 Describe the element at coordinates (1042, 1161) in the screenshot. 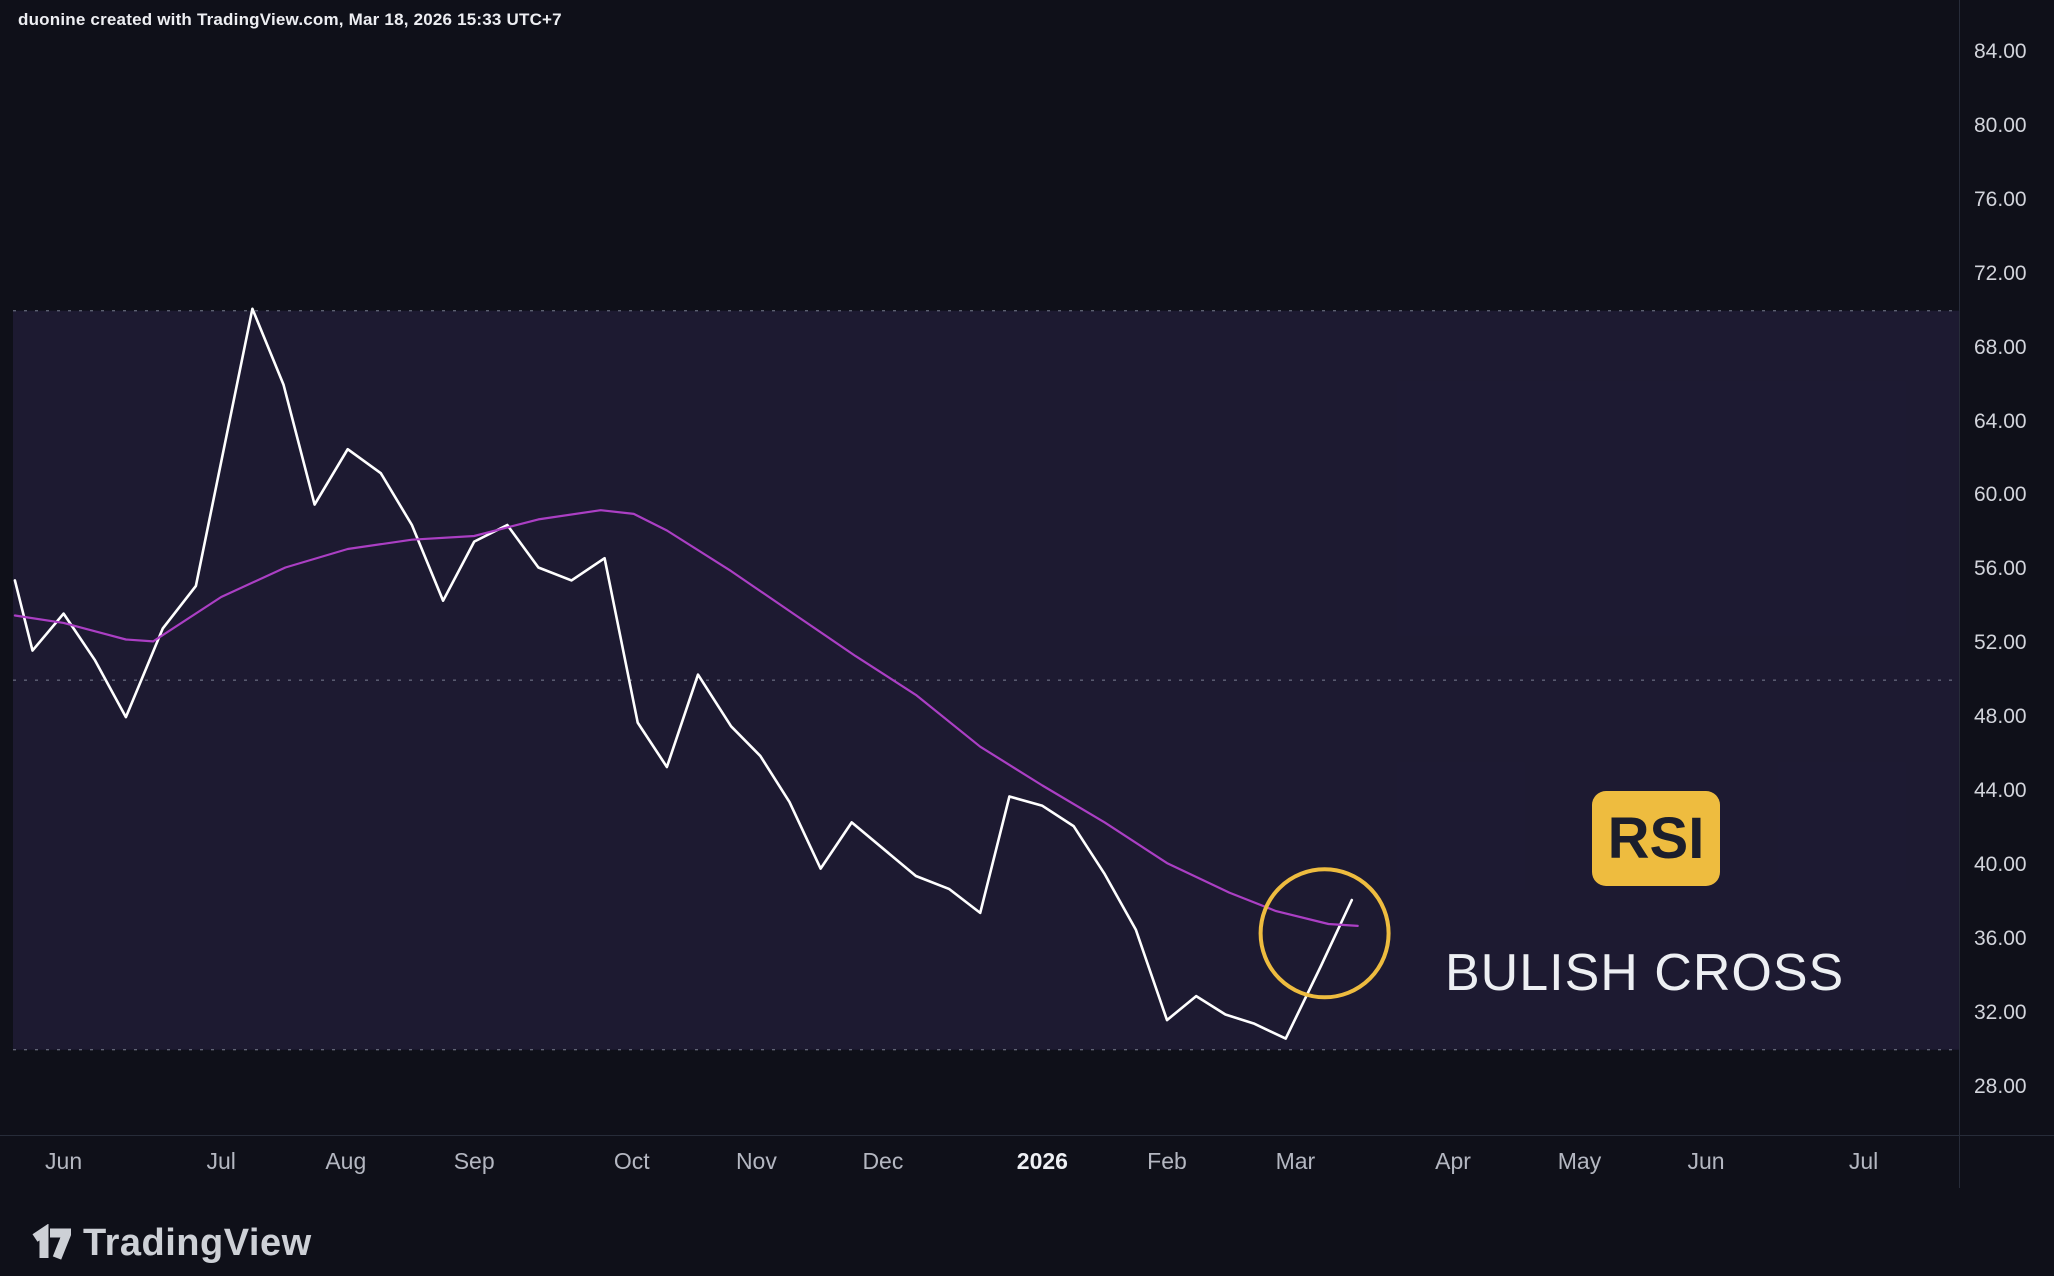

I see `time-label-2026: 2026` at that location.